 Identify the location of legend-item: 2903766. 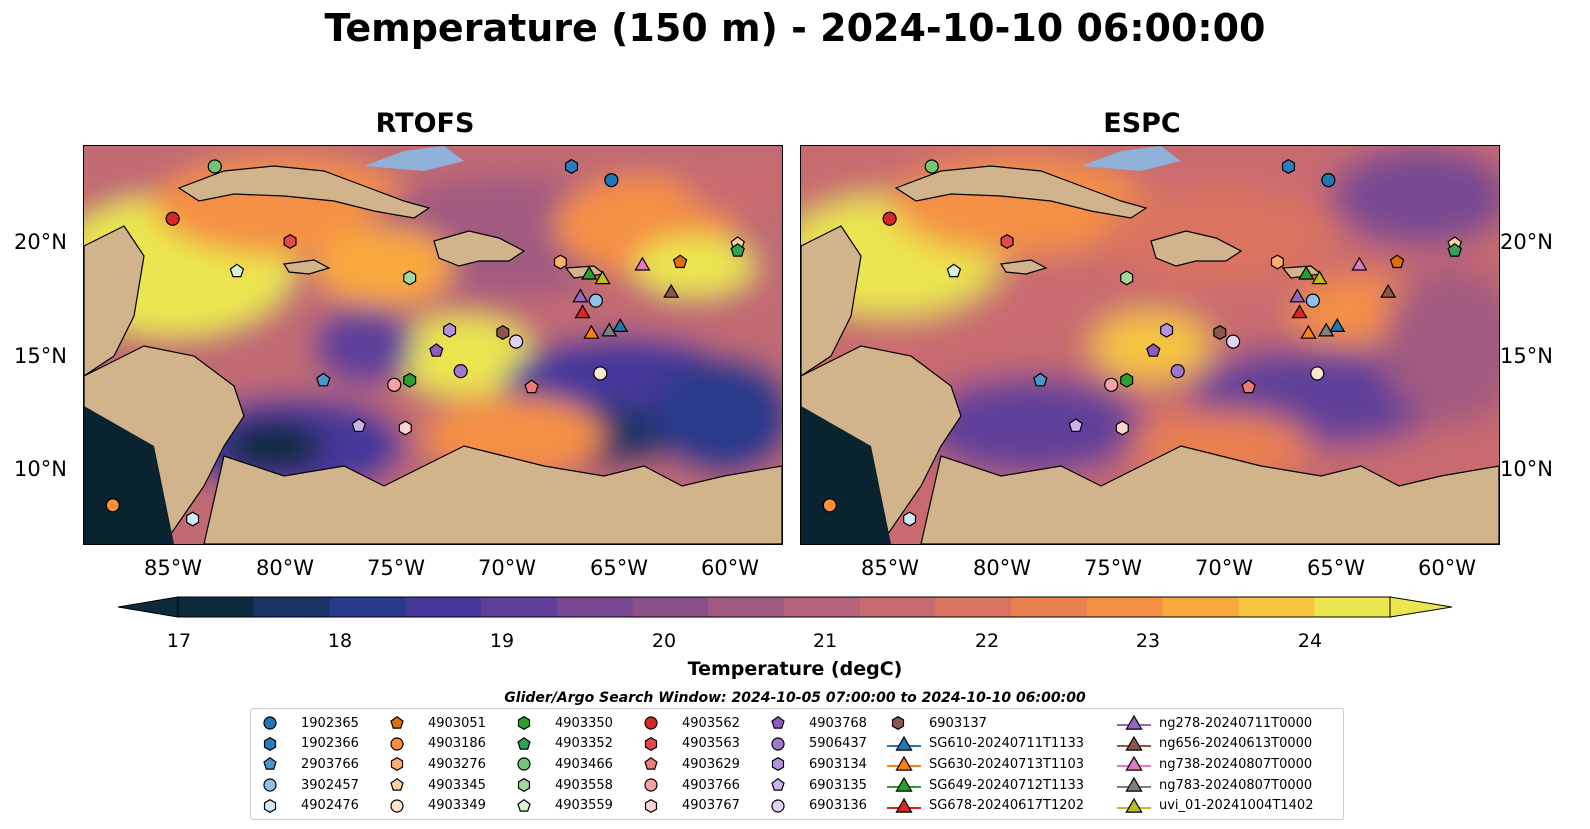
(309, 764).